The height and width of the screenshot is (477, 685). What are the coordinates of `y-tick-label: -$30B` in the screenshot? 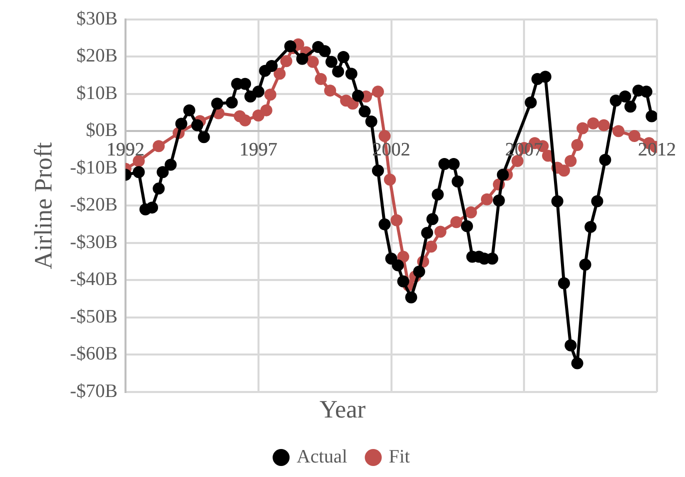 It's located at (94, 242).